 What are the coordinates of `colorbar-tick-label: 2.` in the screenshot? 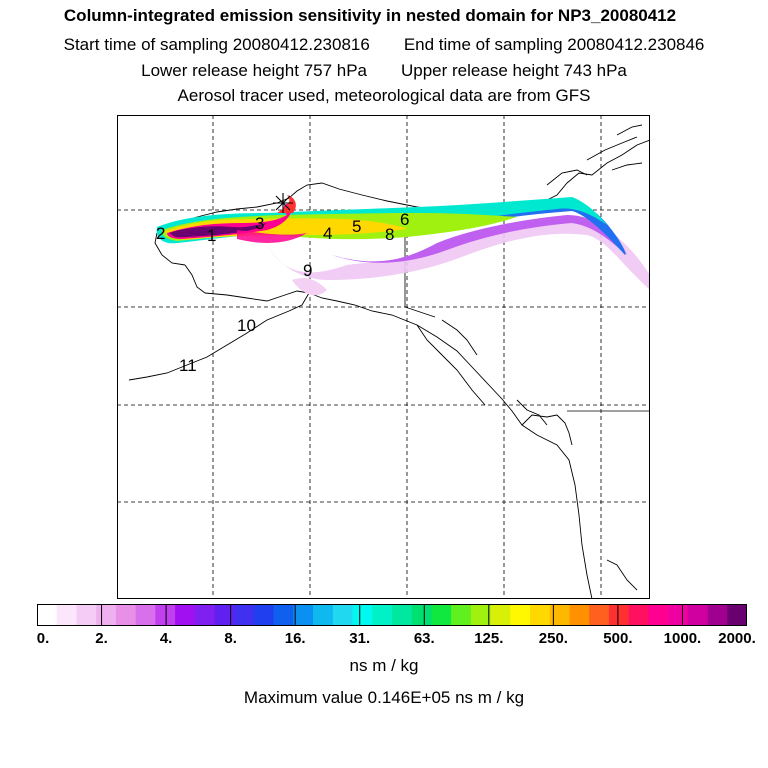 It's located at (101, 638).